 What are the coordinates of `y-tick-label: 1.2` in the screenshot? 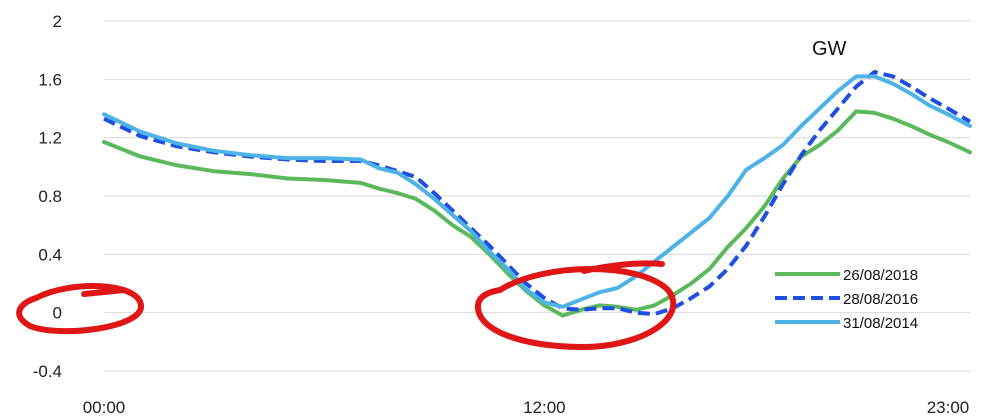 It's located at (50, 138).